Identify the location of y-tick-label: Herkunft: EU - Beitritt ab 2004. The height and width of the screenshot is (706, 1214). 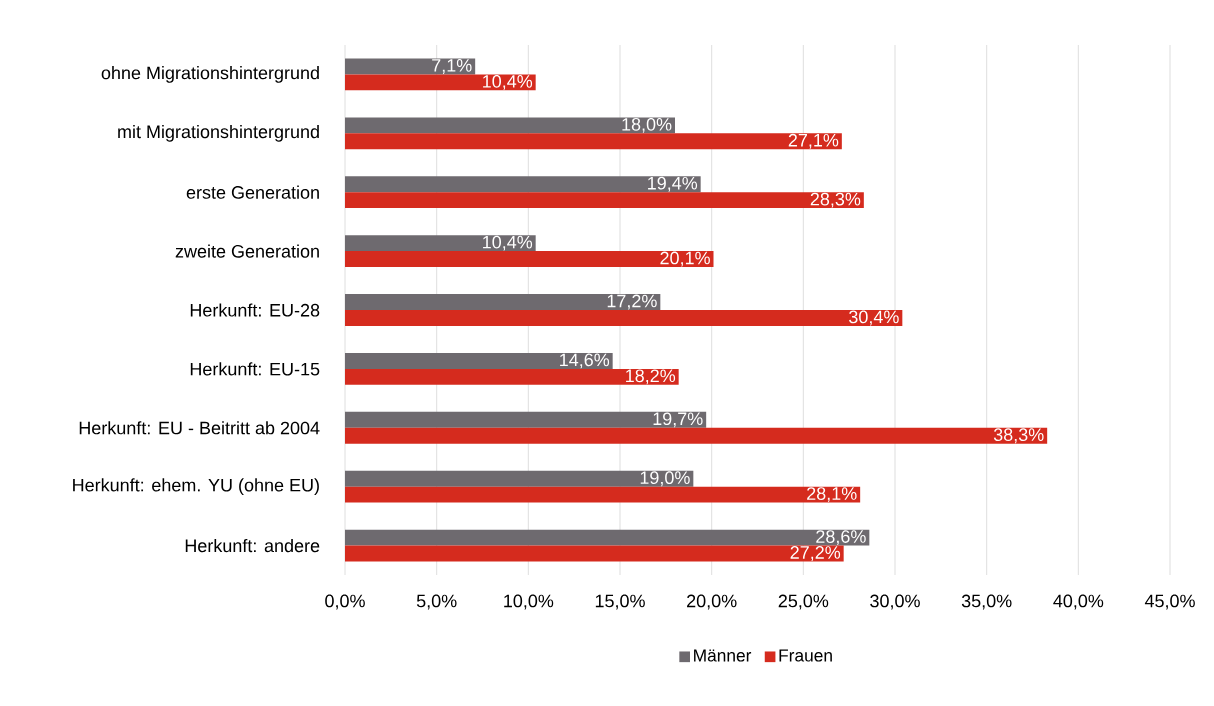
(199, 428).